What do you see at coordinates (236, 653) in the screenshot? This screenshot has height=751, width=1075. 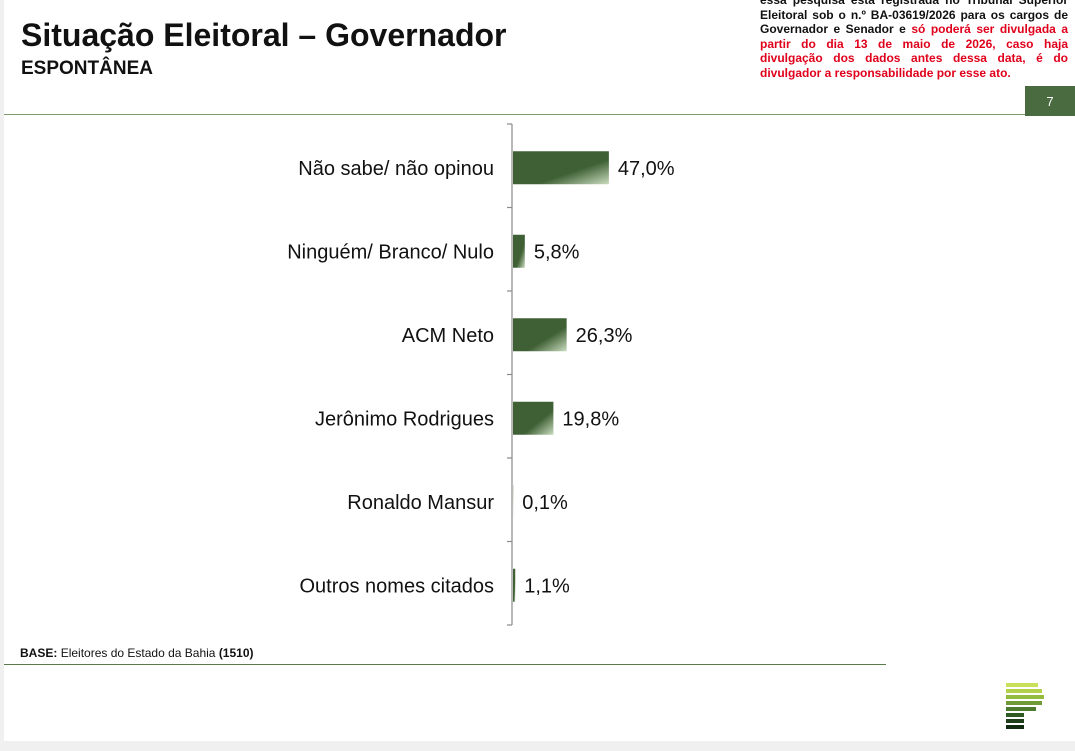 I see `base-count: (1510)` at bounding box center [236, 653].